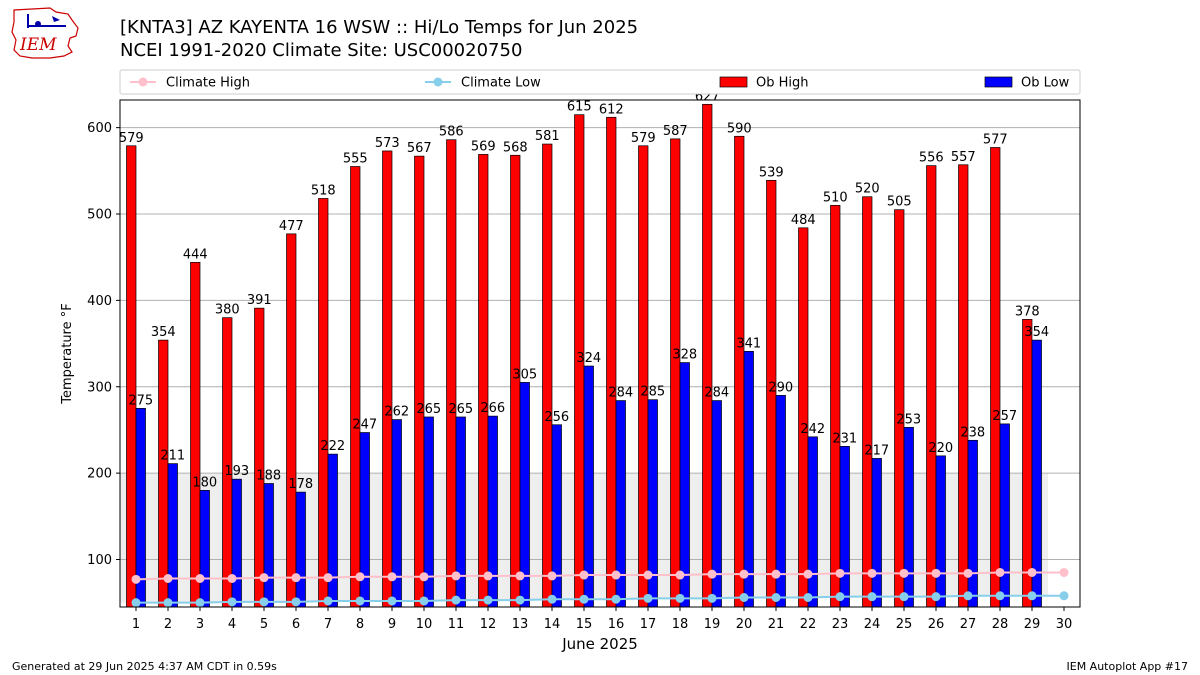  What do you see at coordinates (1000, 624) in the screenshot?
I see `x-tick-label: 28` at bounding box center [1000, 624].